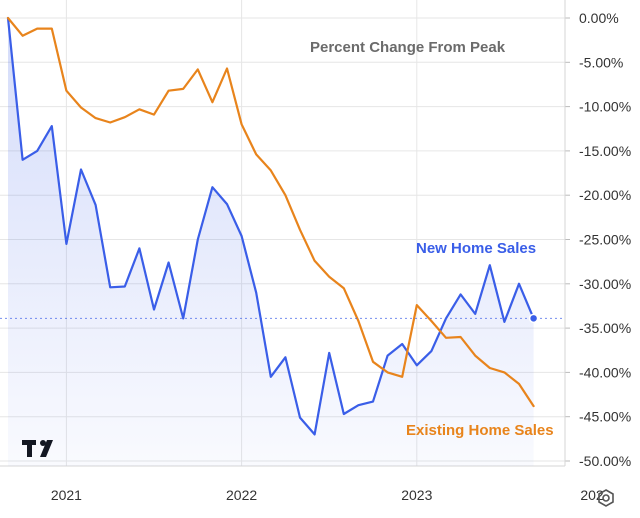 This screenshot has height=518, width=640. What do you see at coordinates (605, 151) in the screenshot?
I see `y-tick-label: -15.00%` at bounding box center [605, 151].